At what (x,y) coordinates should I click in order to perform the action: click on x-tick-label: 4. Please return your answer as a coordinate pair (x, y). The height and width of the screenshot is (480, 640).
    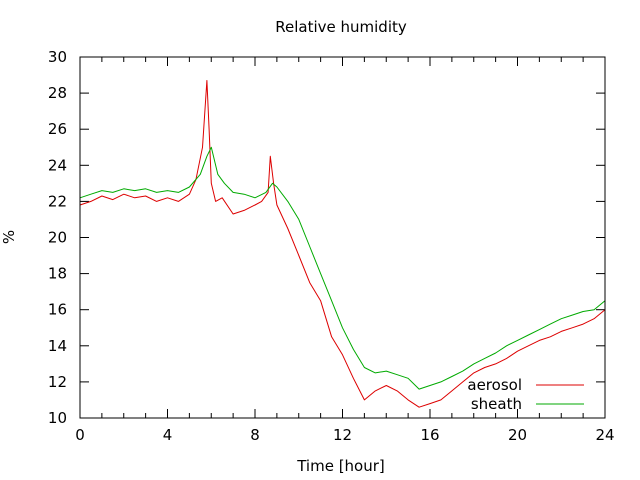
    Looking at the image, I should click on (168, 435).